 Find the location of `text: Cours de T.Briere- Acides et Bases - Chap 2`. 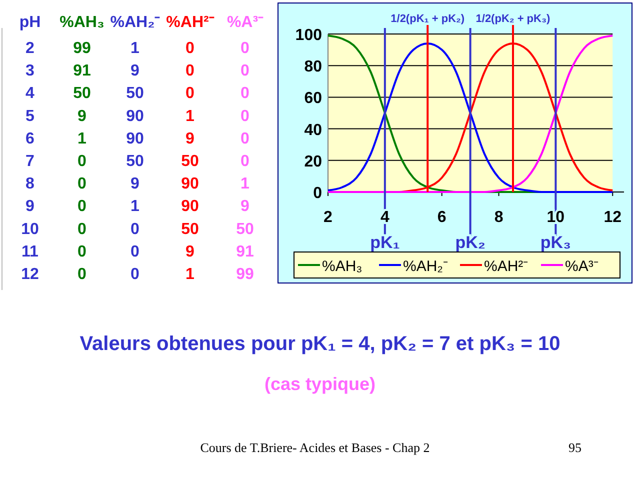

text: Cours de T.Briere- Acides et Bases - Chap 2 is located at coordinates (315, 447).